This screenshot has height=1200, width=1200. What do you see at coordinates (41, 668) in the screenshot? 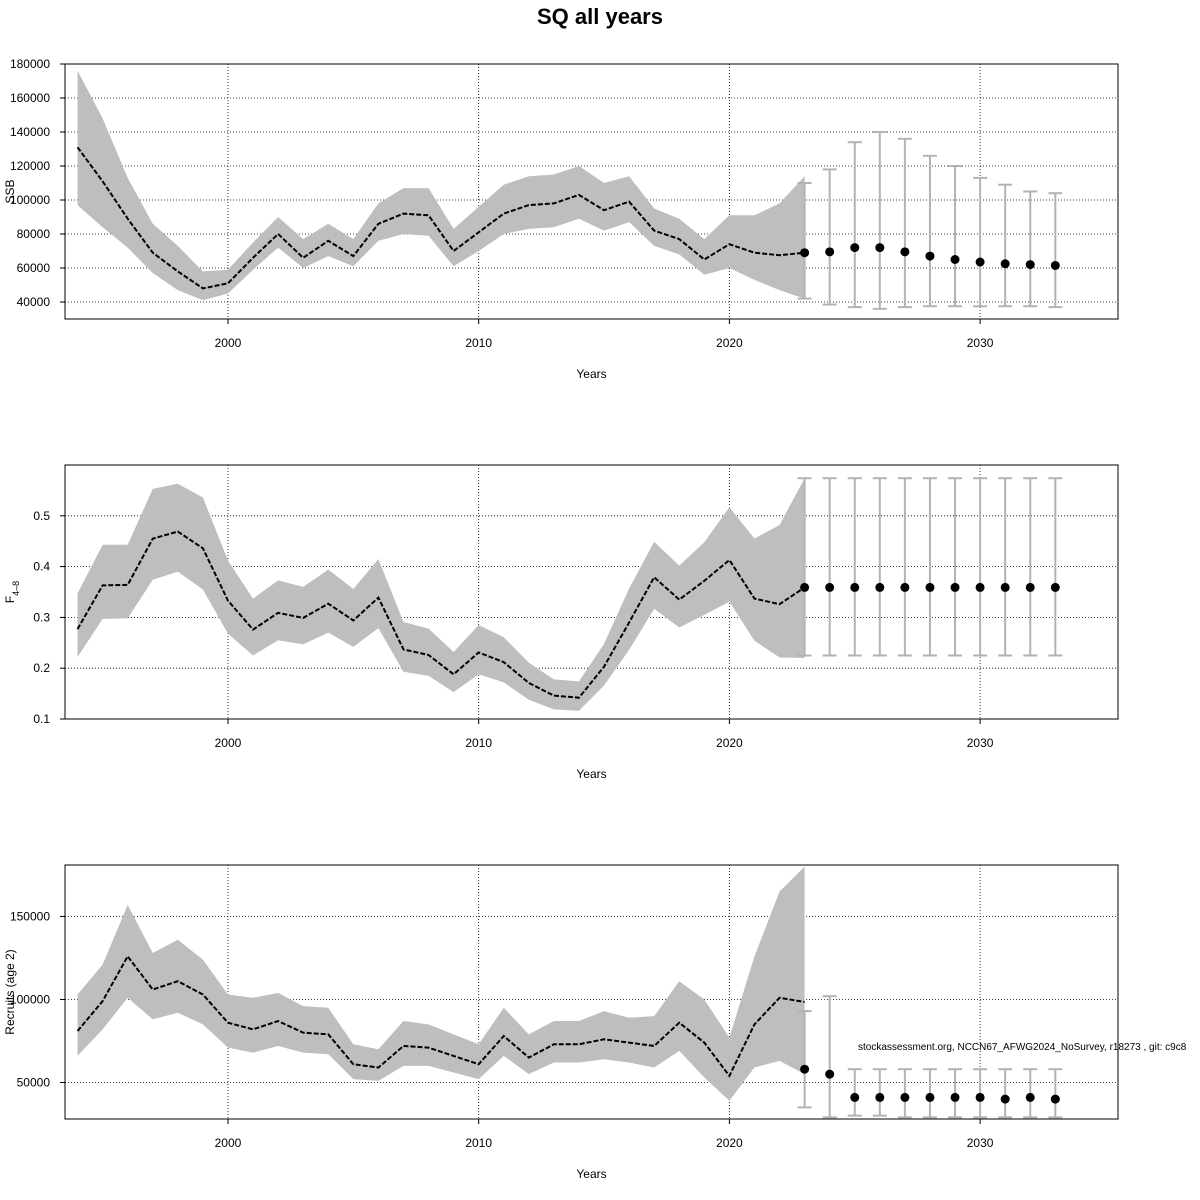
I see `y-tick-label: 0.2` at bounding box center [41, 668].